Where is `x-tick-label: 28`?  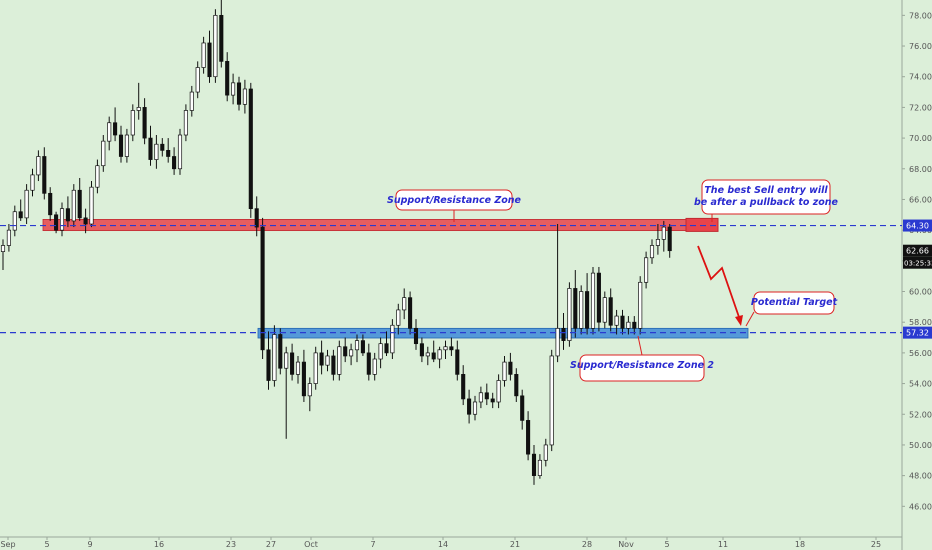 x-tick-label: 28 is located at coordinates (587, 544).